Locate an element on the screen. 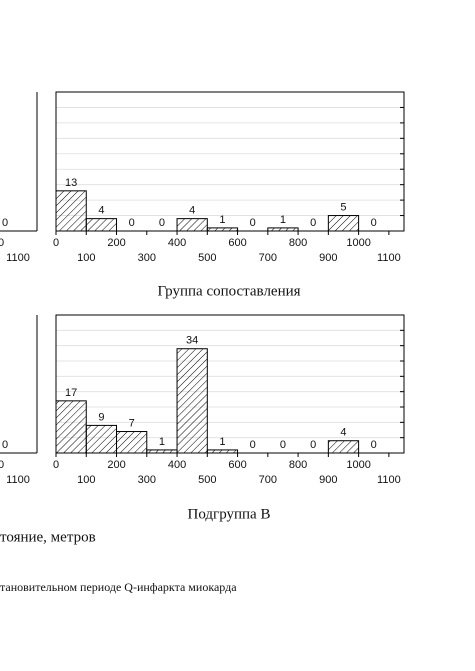  value-label: 7 is located at coordinates (132, 423).